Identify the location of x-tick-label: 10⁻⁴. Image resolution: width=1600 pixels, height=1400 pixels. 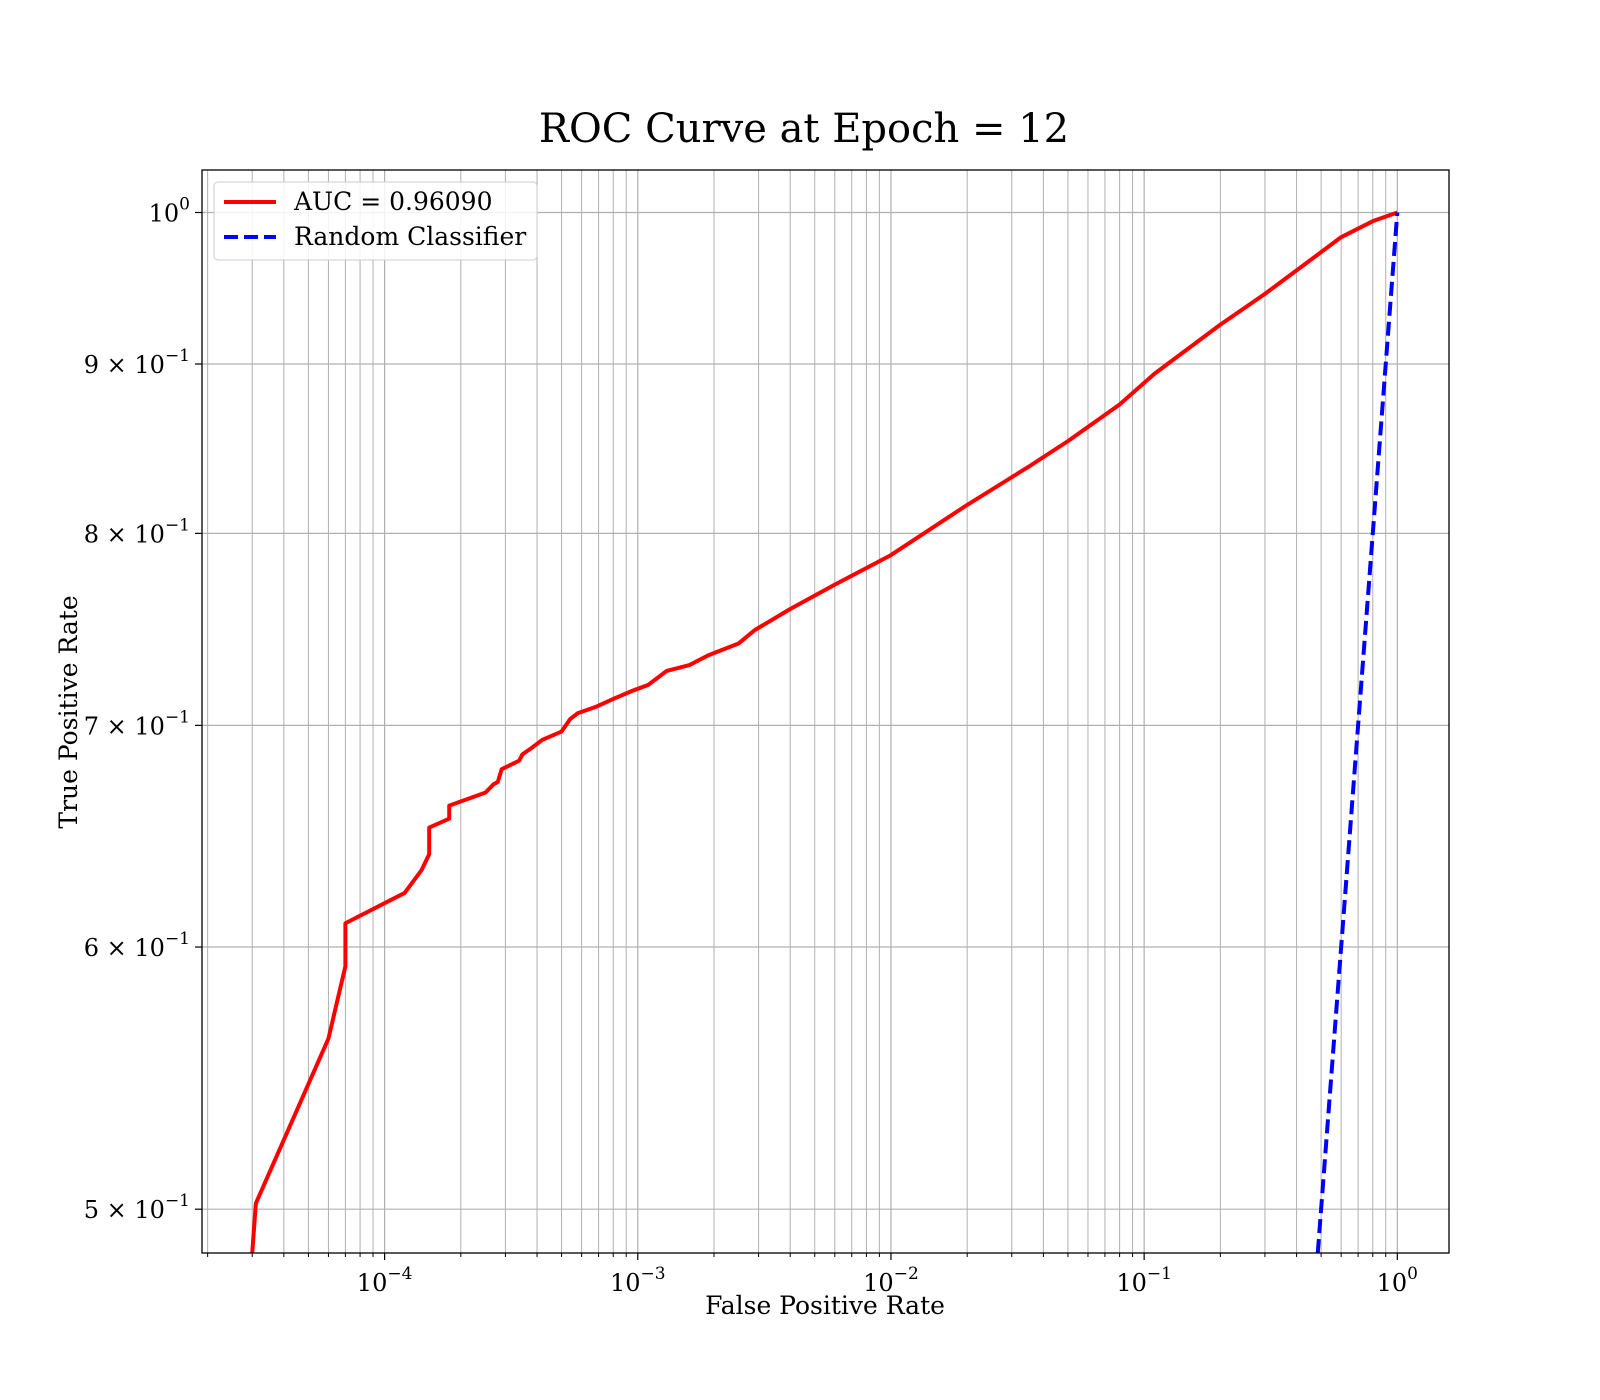
(385, 1280).